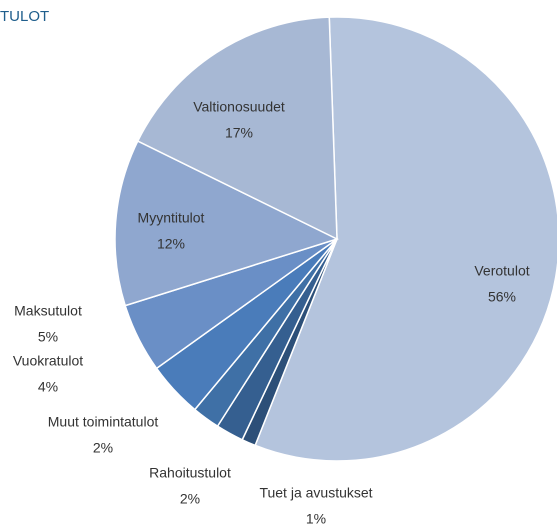  What do you see at coordinates (190, 473) in the screenshot?
I see `slice-label: Rahoitustulot` at bounding box center [190, 473].